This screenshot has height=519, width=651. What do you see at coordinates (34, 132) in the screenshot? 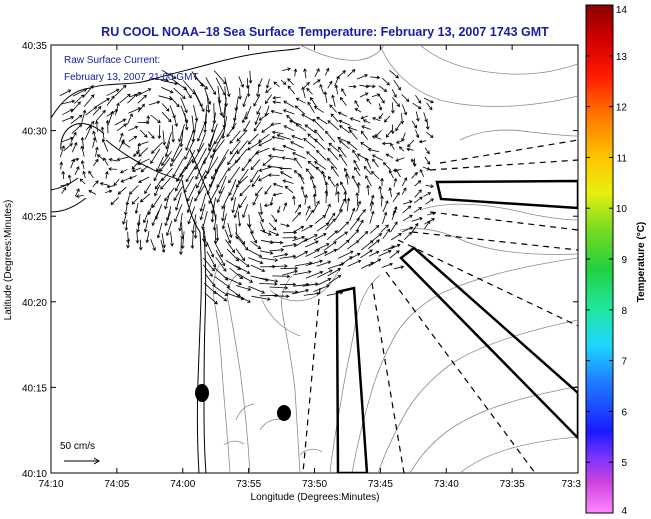
I see `y-tick-label: 40:30` at bounding box center [34, 132].